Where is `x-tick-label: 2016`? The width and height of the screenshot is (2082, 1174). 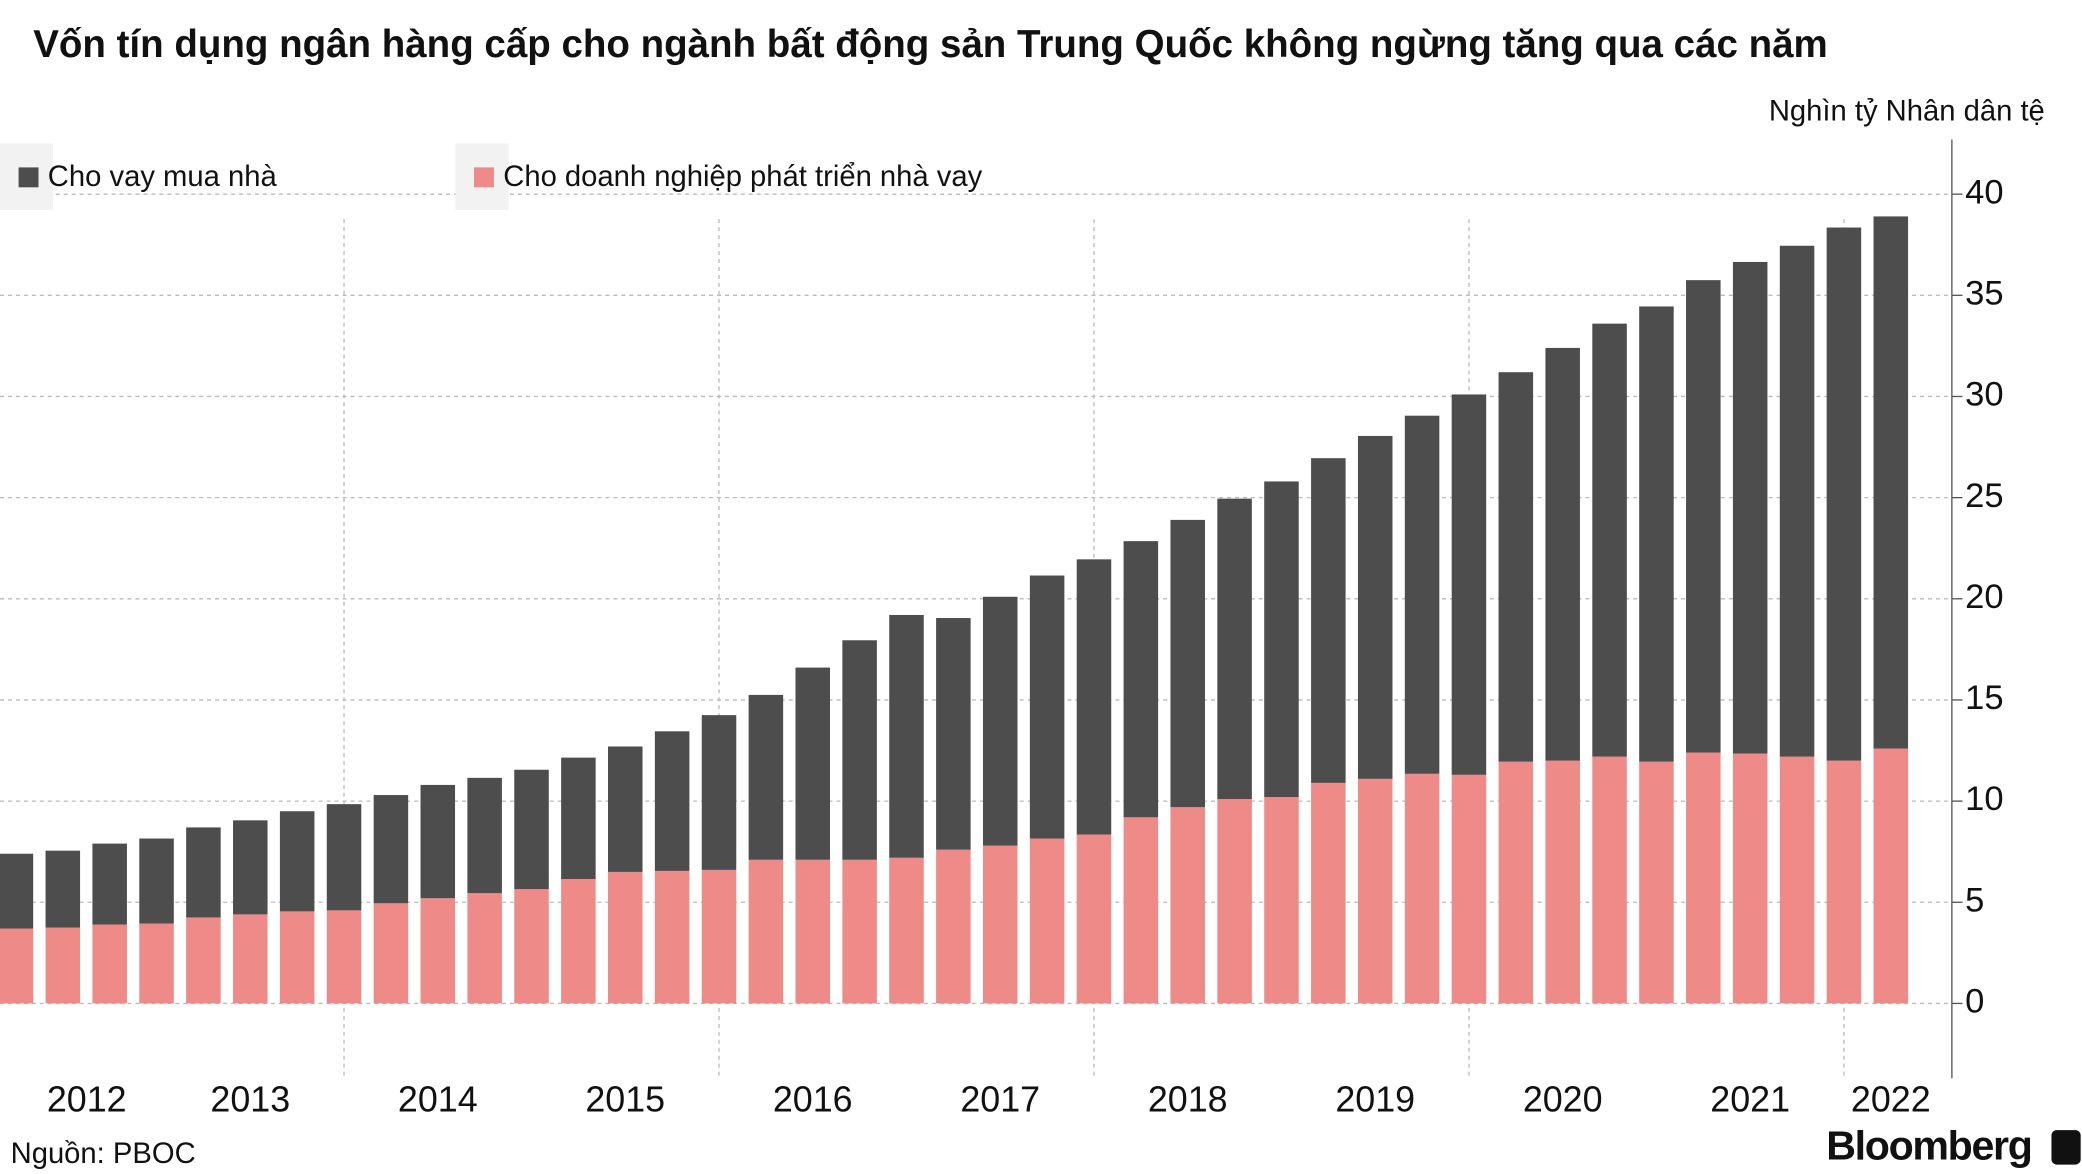 x-tick-label: 2016 is located at coordinates (813, 1100).